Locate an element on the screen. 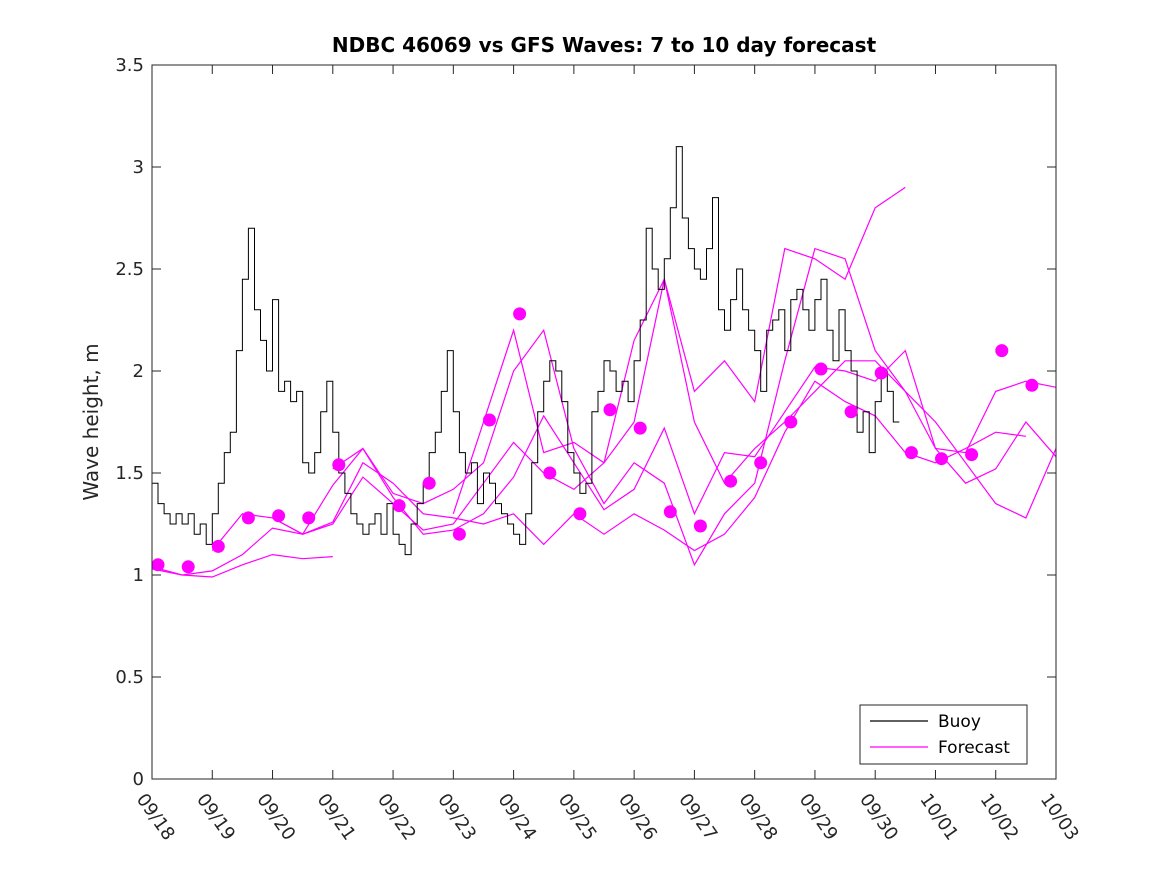 The height and width of the screenshot is (875, 1167). y-tick-label: 2 is located at coordinates (138, 371).